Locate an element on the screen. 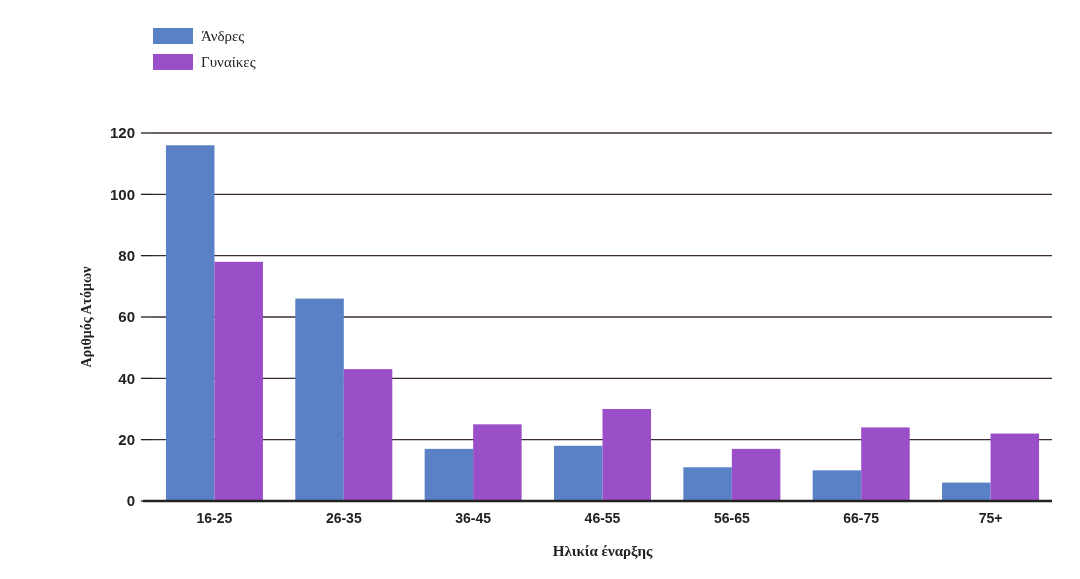 Image resolution: width=1080 pixels, height=579 pixels. y-tick-label: 100 is located at coordinates (122, 194).